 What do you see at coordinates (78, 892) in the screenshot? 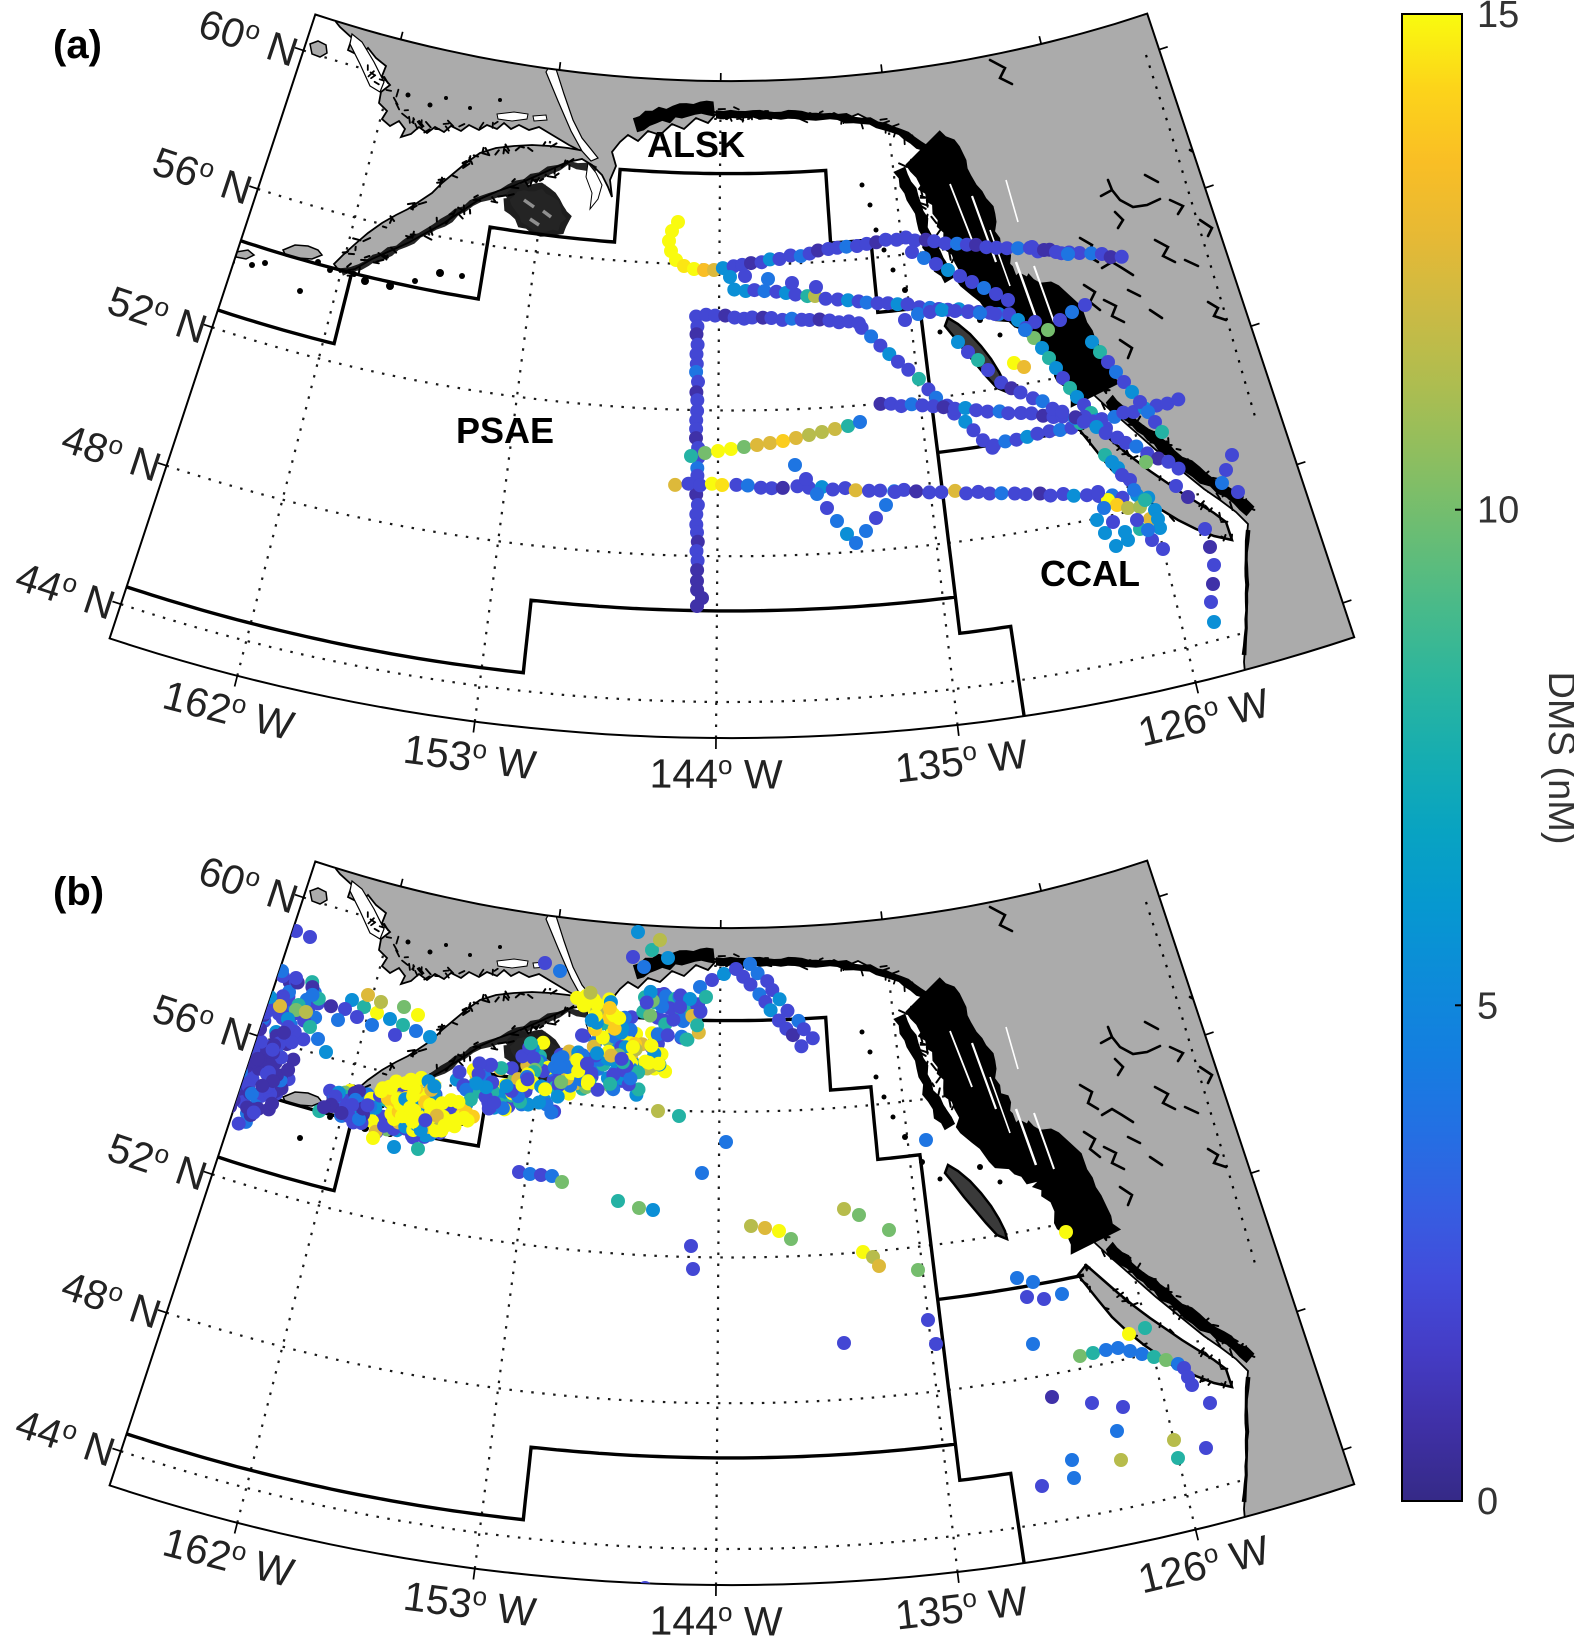
I see `svg-text: (b)` at bounding box center [78, 892].